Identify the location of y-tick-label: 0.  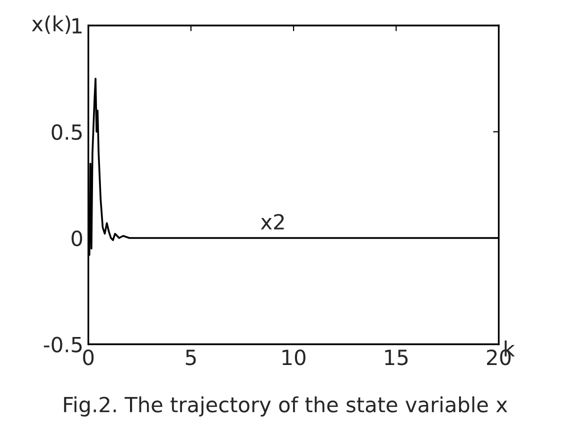
(77, 238).